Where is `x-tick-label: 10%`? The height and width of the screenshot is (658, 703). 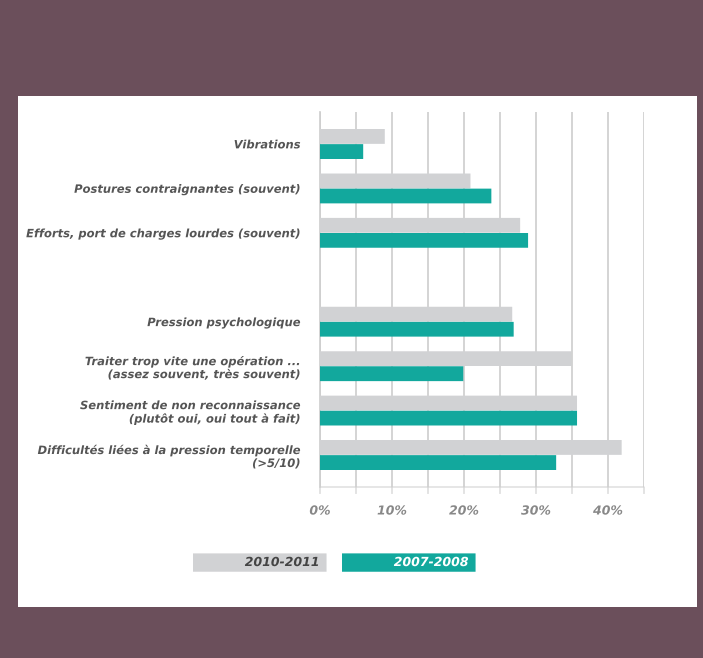
x-tick-label: 10% is located at coordinates (392, 510).